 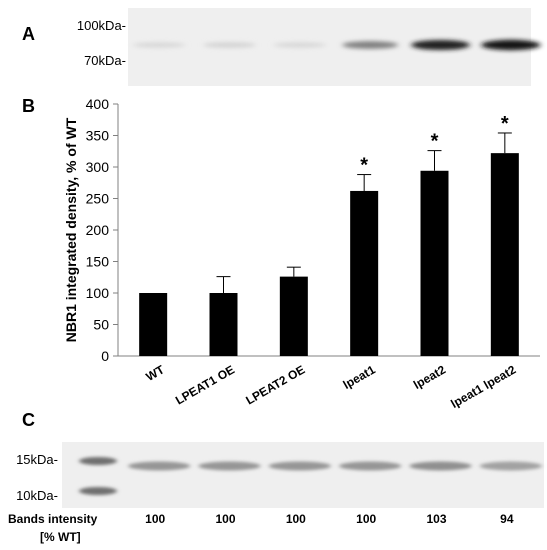 What do you see at coordinates (101, 325) in the screenshot?
I see `y-tick-label: 50` at bounding box center [101, 325].